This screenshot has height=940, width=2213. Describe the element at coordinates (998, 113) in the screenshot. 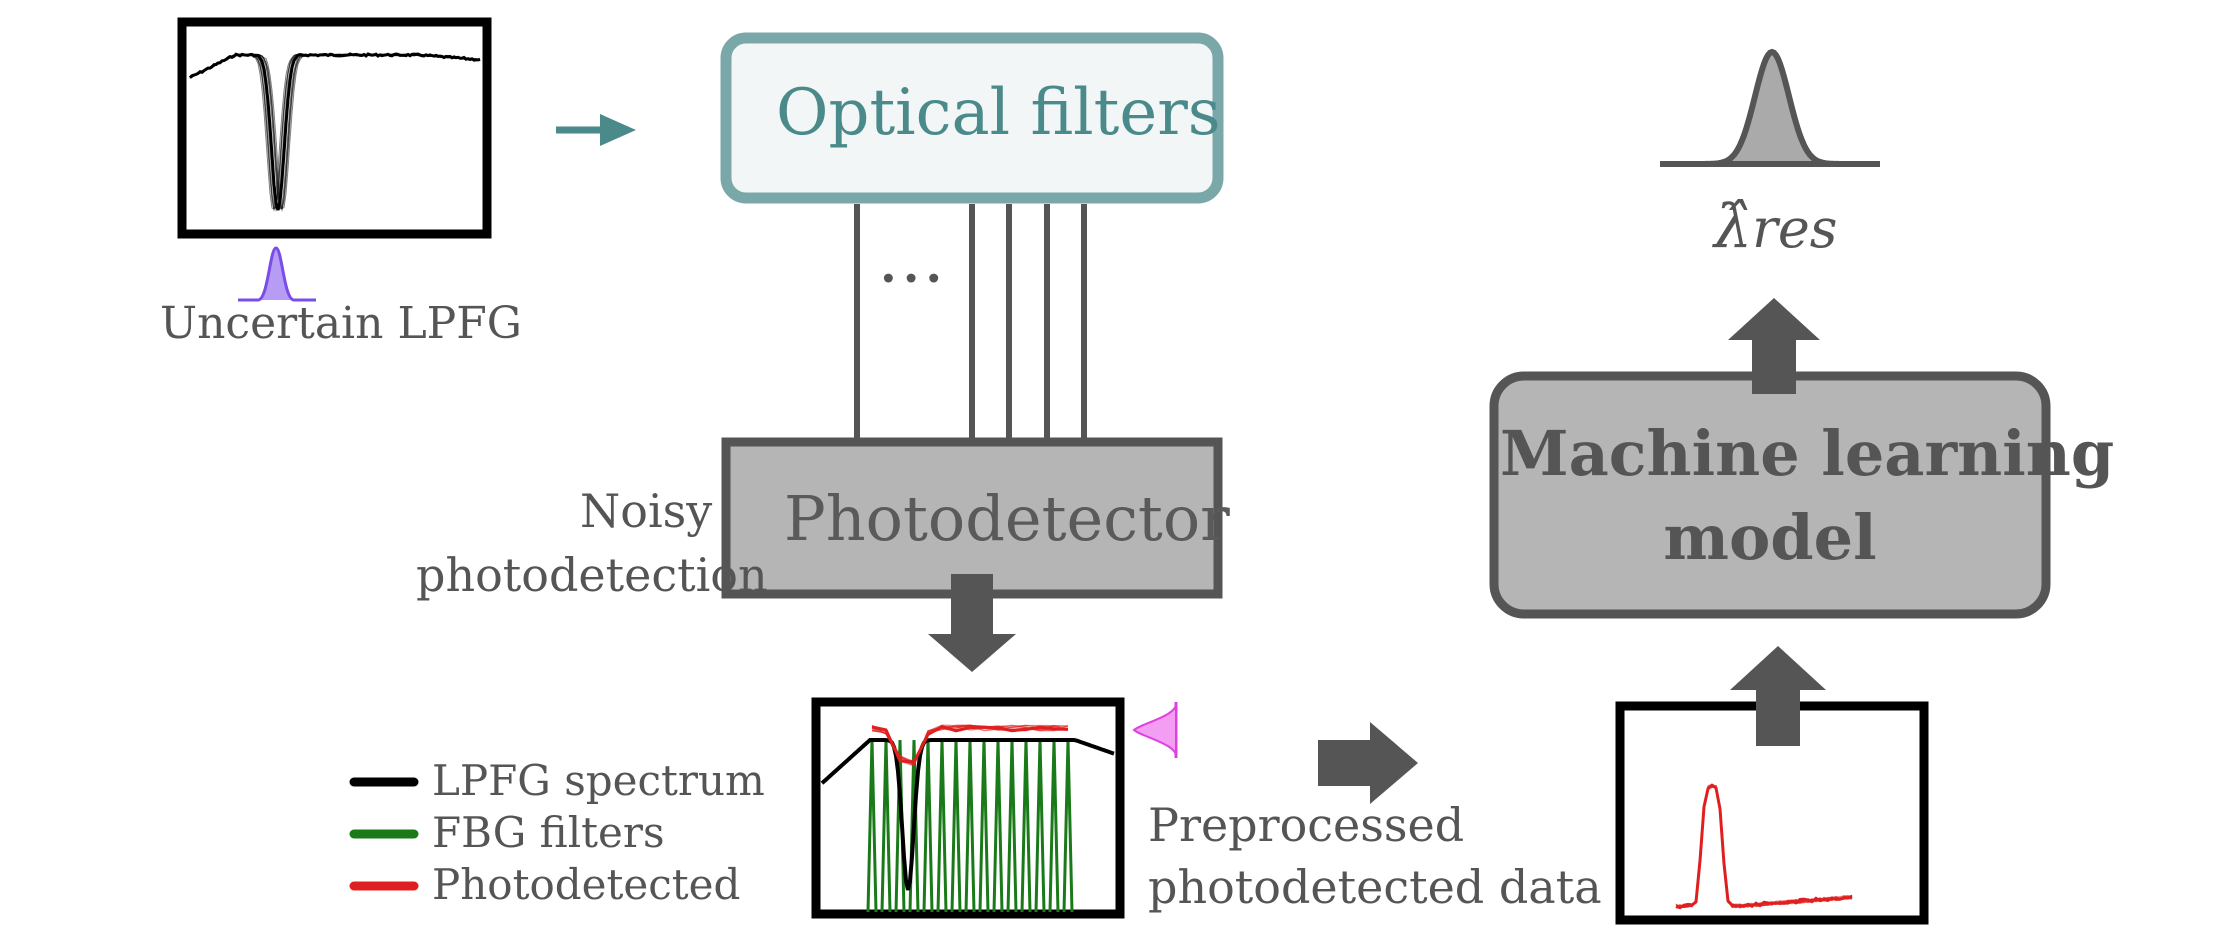

I see `optical-filters-label: Optical filters` at that location.